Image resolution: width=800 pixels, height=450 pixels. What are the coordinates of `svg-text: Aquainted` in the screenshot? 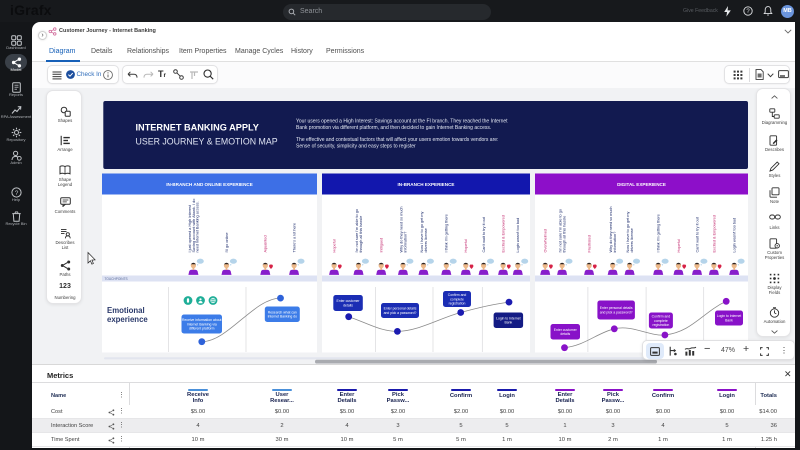 It's located at (266, 243).